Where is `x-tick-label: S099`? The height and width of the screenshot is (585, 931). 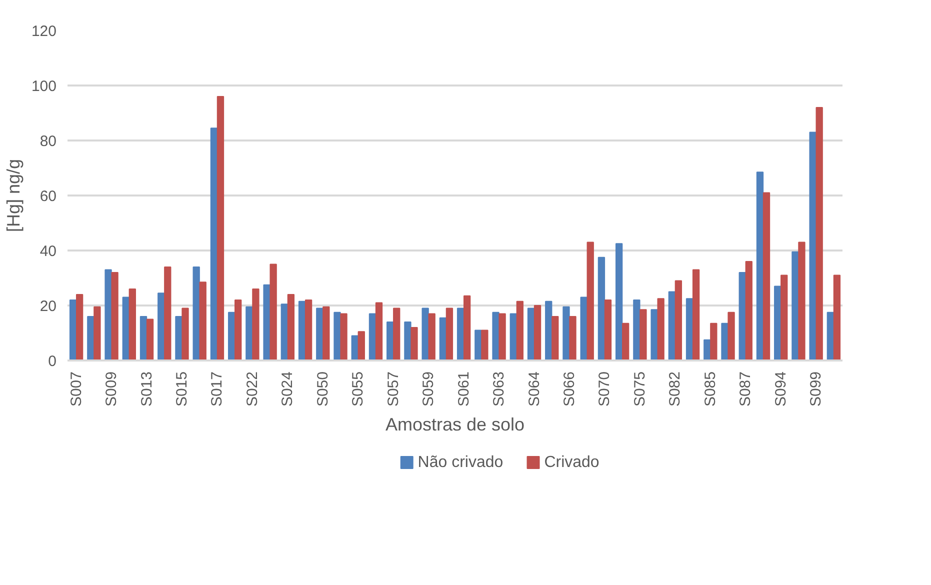
x-tick-label: S099 is located at coordinates (816, 389).